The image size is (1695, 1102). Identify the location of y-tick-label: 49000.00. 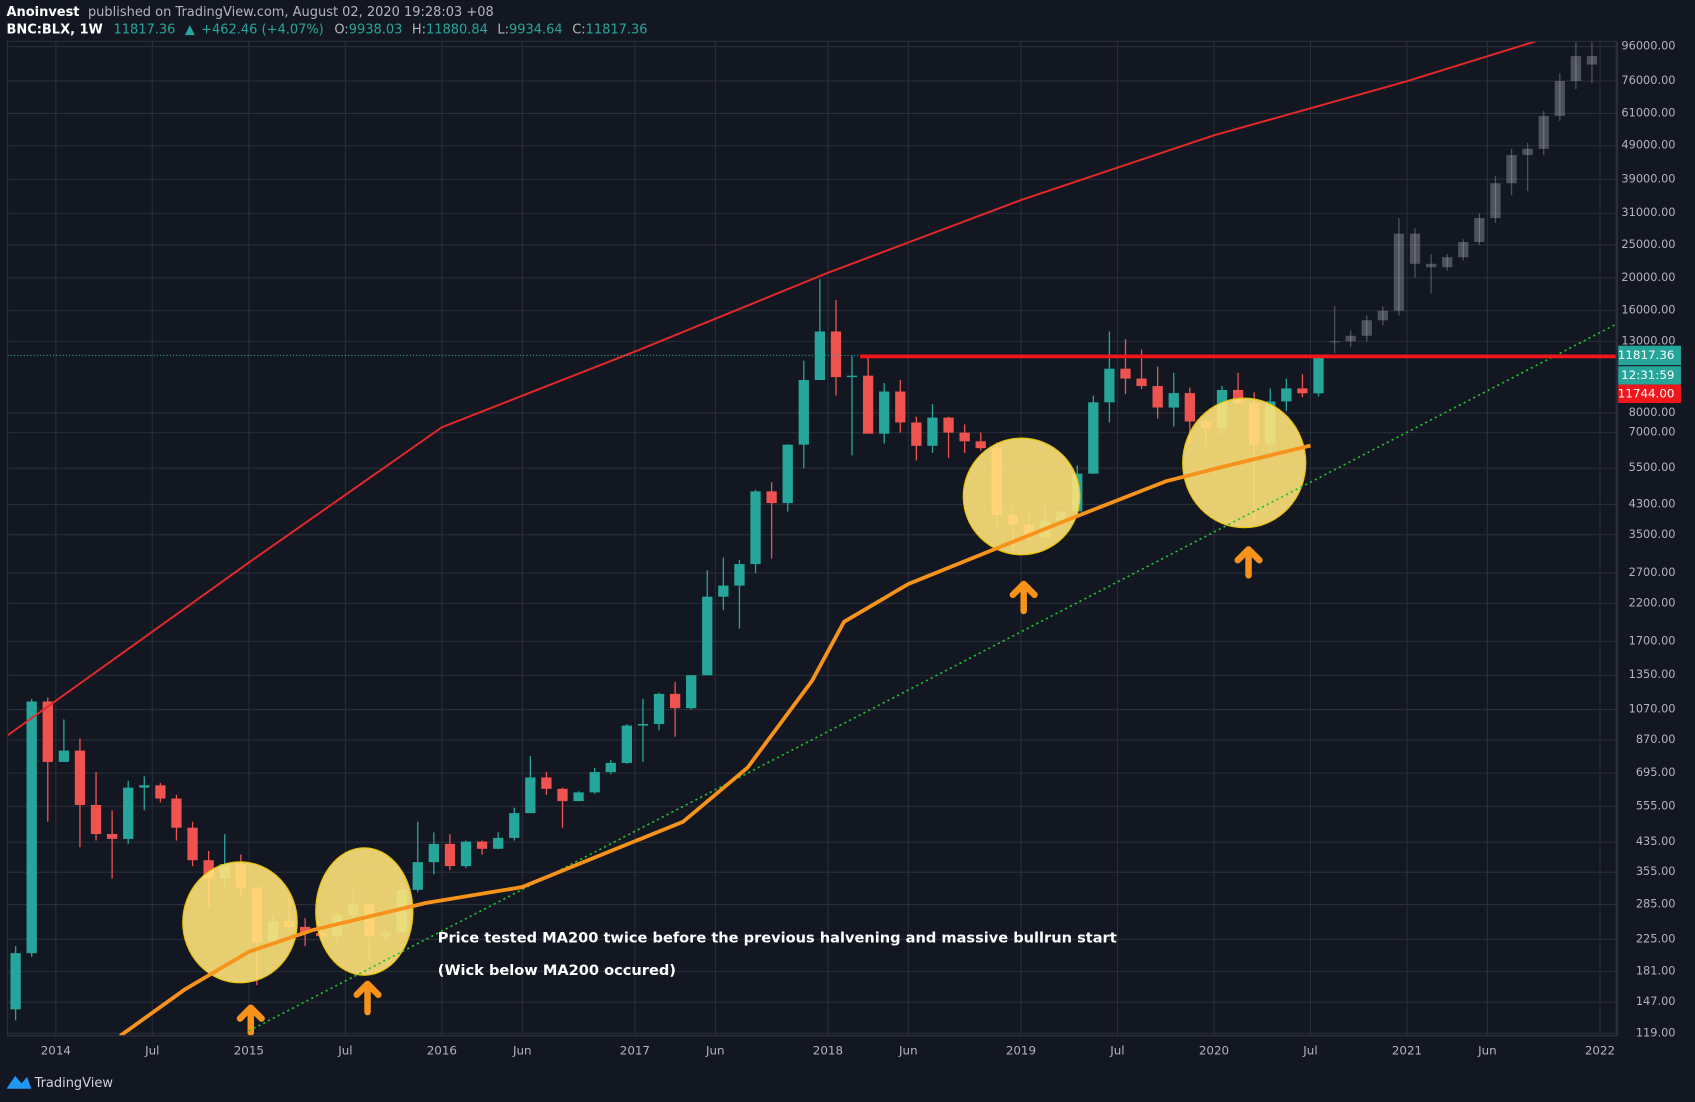
(1648, 145).